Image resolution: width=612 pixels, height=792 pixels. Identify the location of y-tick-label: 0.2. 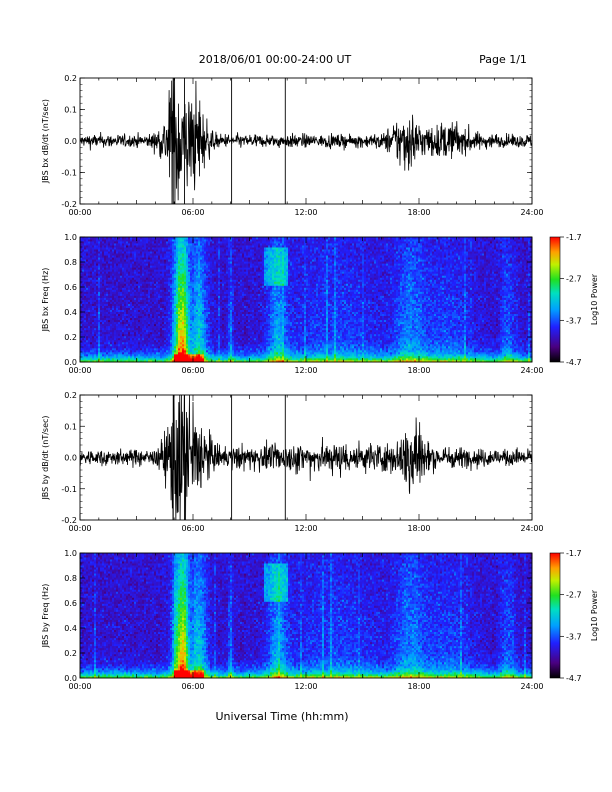
(70, 78).